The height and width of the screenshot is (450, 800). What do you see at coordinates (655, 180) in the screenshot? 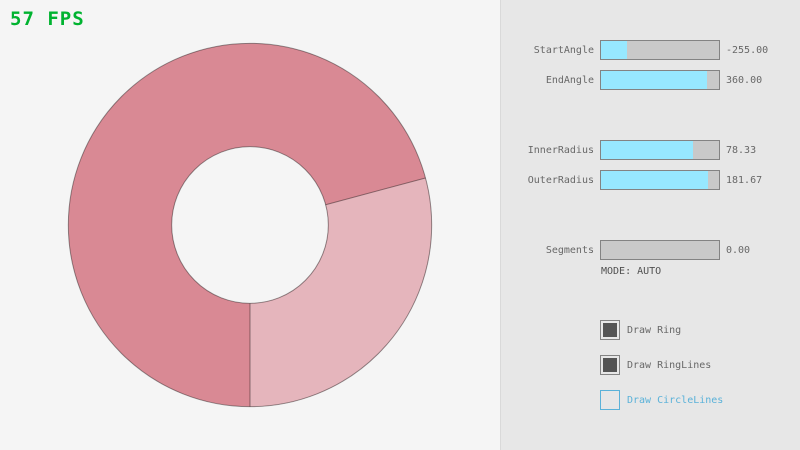
I see `slider-fill-outerradius` at bounding box center [655, 180].